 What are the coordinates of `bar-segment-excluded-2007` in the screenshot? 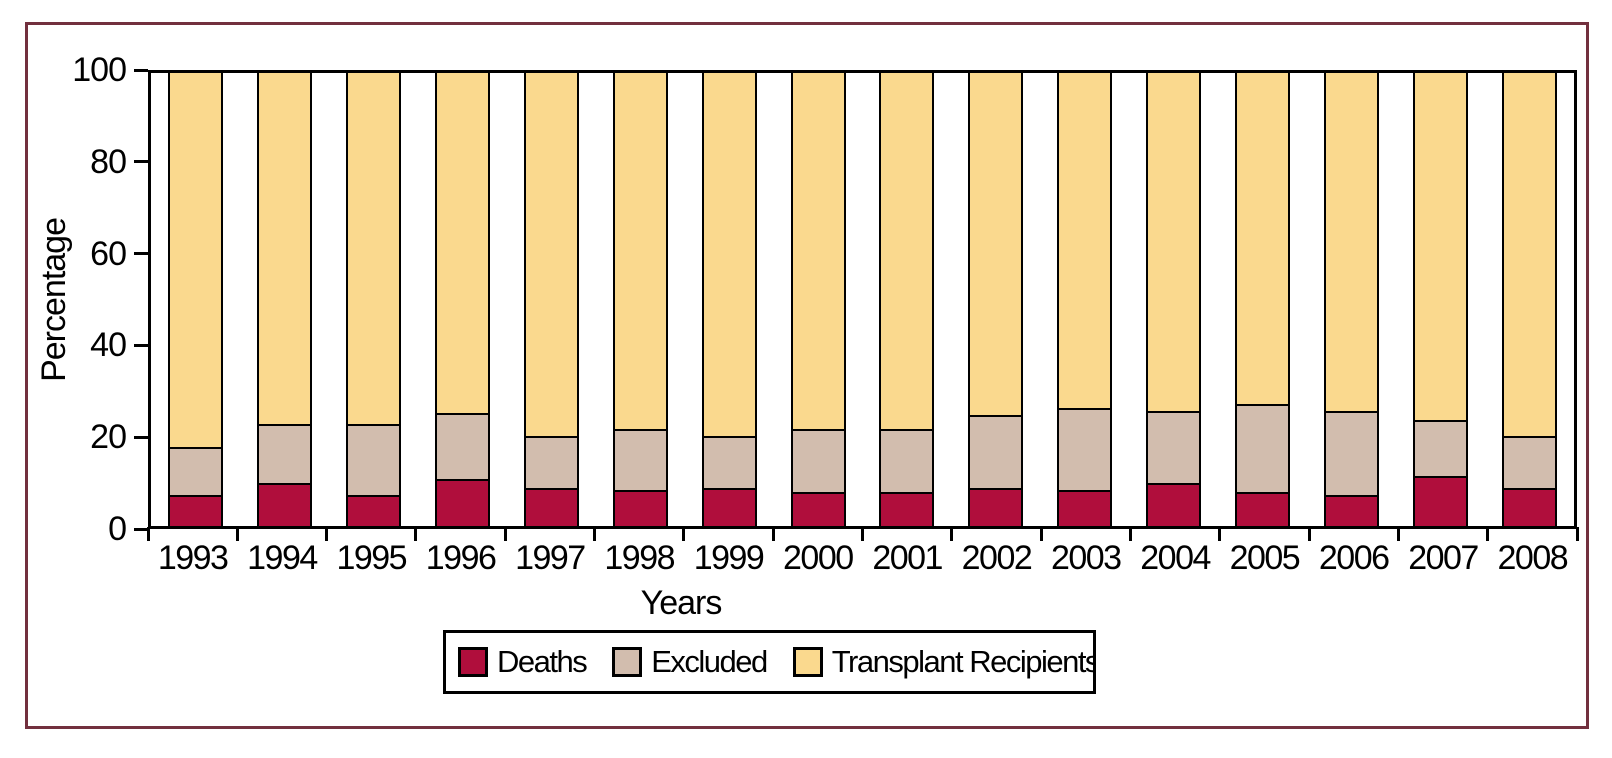 It's located at (1441, 450).